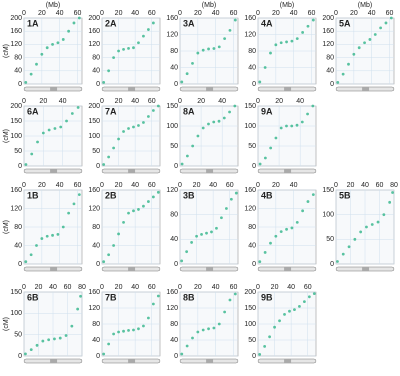 The image size is (400, 376). I want to click on x-tick-label: 60, so click(380, 185).